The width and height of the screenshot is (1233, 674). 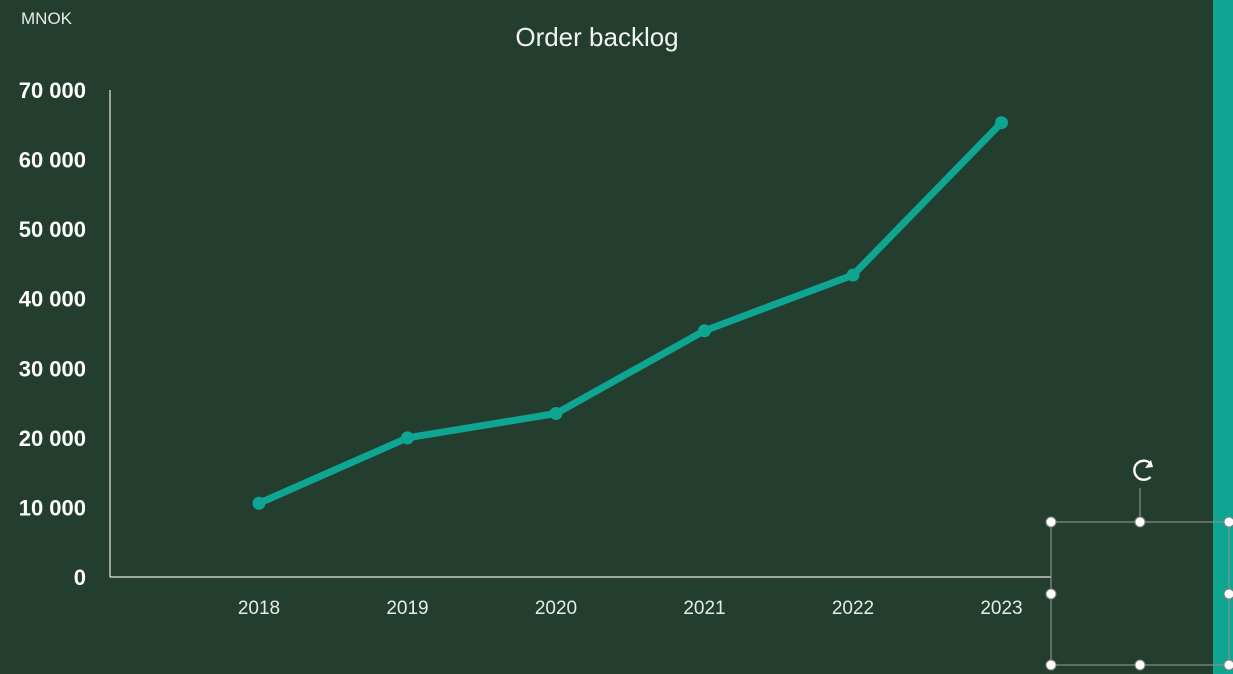 What do you see at coordinates (1228, 665) in the screenshot?
I see `resize-handle-bottom-right` at bounding box center [1228, 665].